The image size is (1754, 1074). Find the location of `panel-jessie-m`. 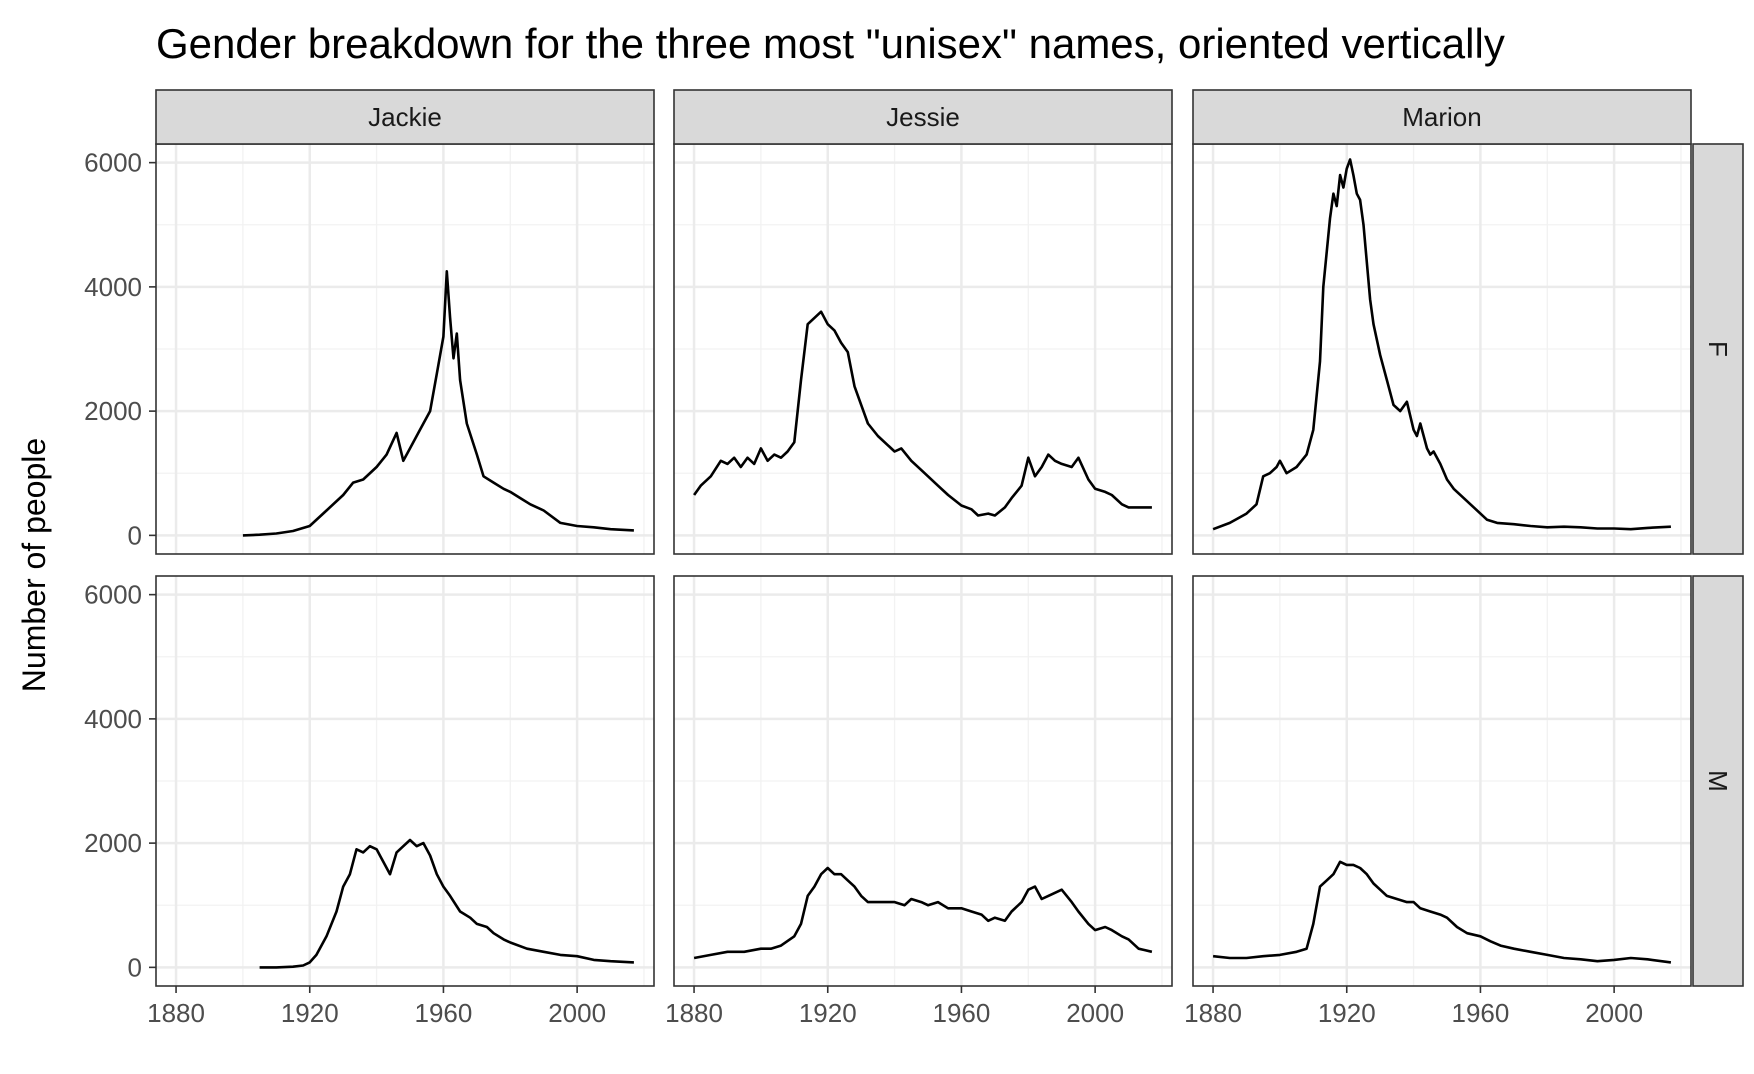

panel-jessie-m is located at coordinates (923, 781).